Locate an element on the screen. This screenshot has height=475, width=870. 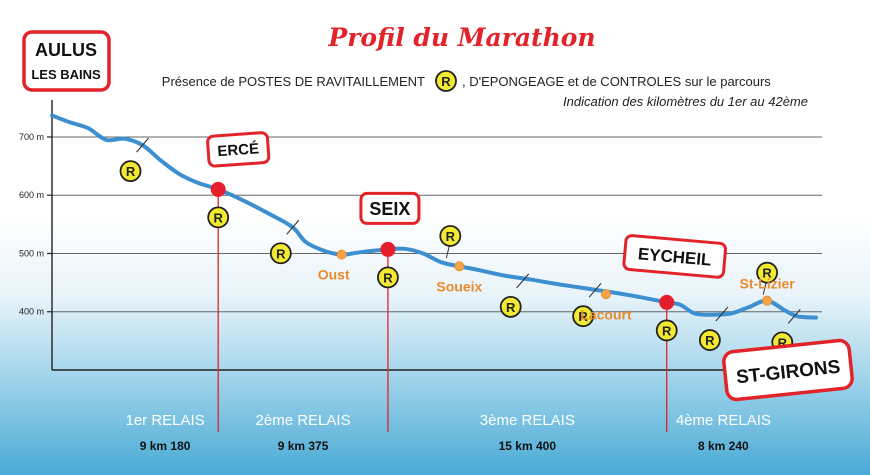
start-label-line1: AULUS is located at coordinates (66, 50).